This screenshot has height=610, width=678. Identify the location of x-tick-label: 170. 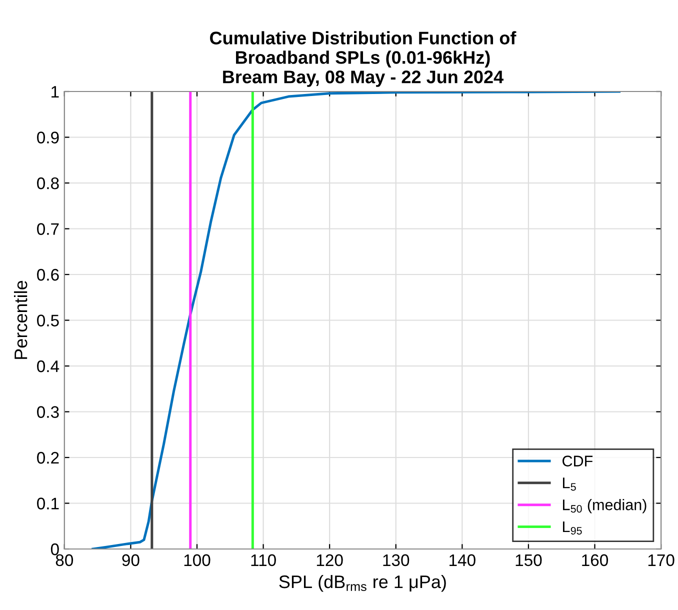
(661, 560).